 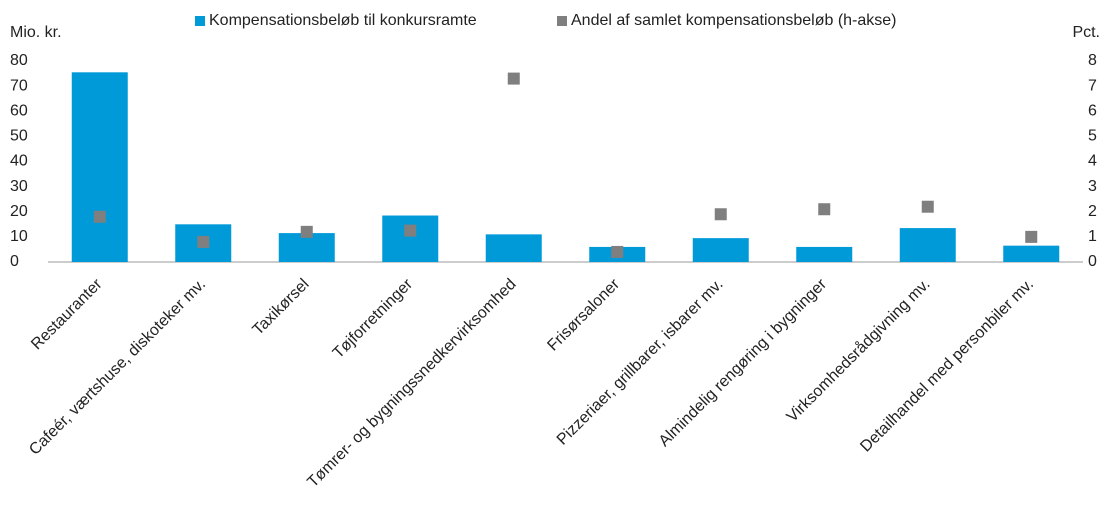 I want to click on y-tick-label: 10, so click(x=19, y=236).